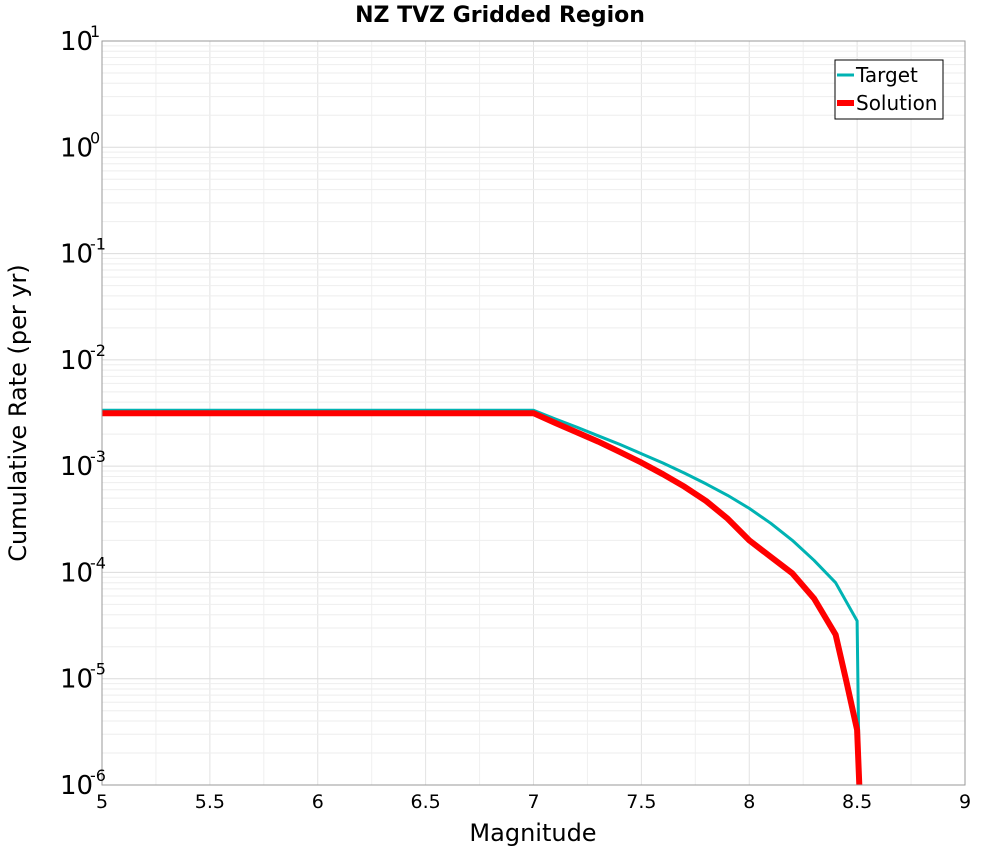  What do you see at coordinates (318, 802) in the screenshot?
I see `x-tick-label: 6` at bounding box center [318, 802].